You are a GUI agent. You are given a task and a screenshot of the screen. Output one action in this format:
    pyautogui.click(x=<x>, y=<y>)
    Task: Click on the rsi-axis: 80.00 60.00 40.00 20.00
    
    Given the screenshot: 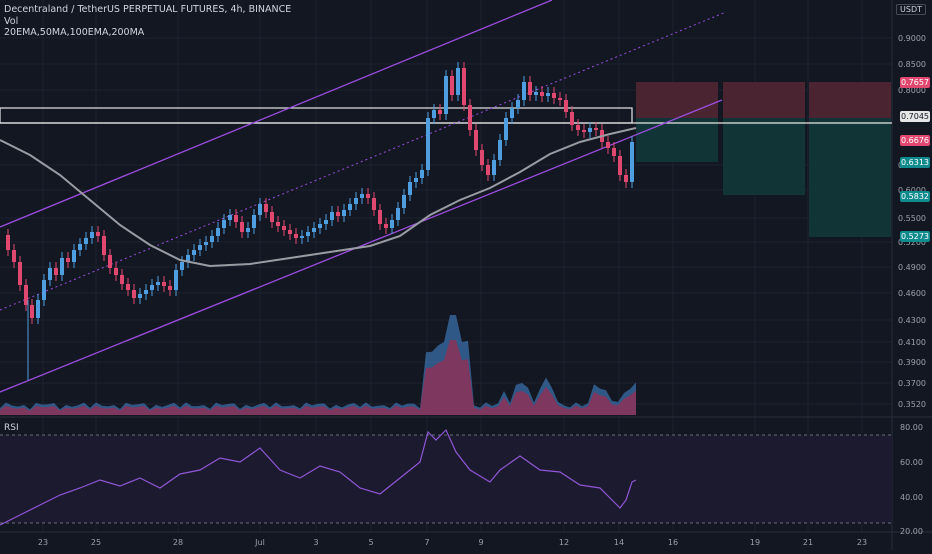 What is the action you would take?
    pyautogui.click(x=911, y=479)
    